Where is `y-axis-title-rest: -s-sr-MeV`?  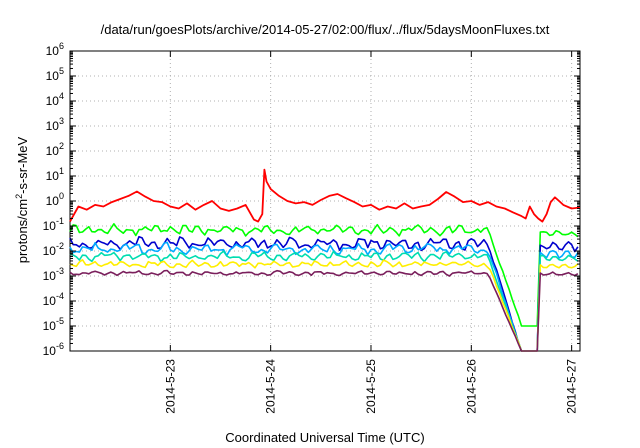 y-axis-title-rest: -s-sr-MeV is located at coordinates (23, 165).